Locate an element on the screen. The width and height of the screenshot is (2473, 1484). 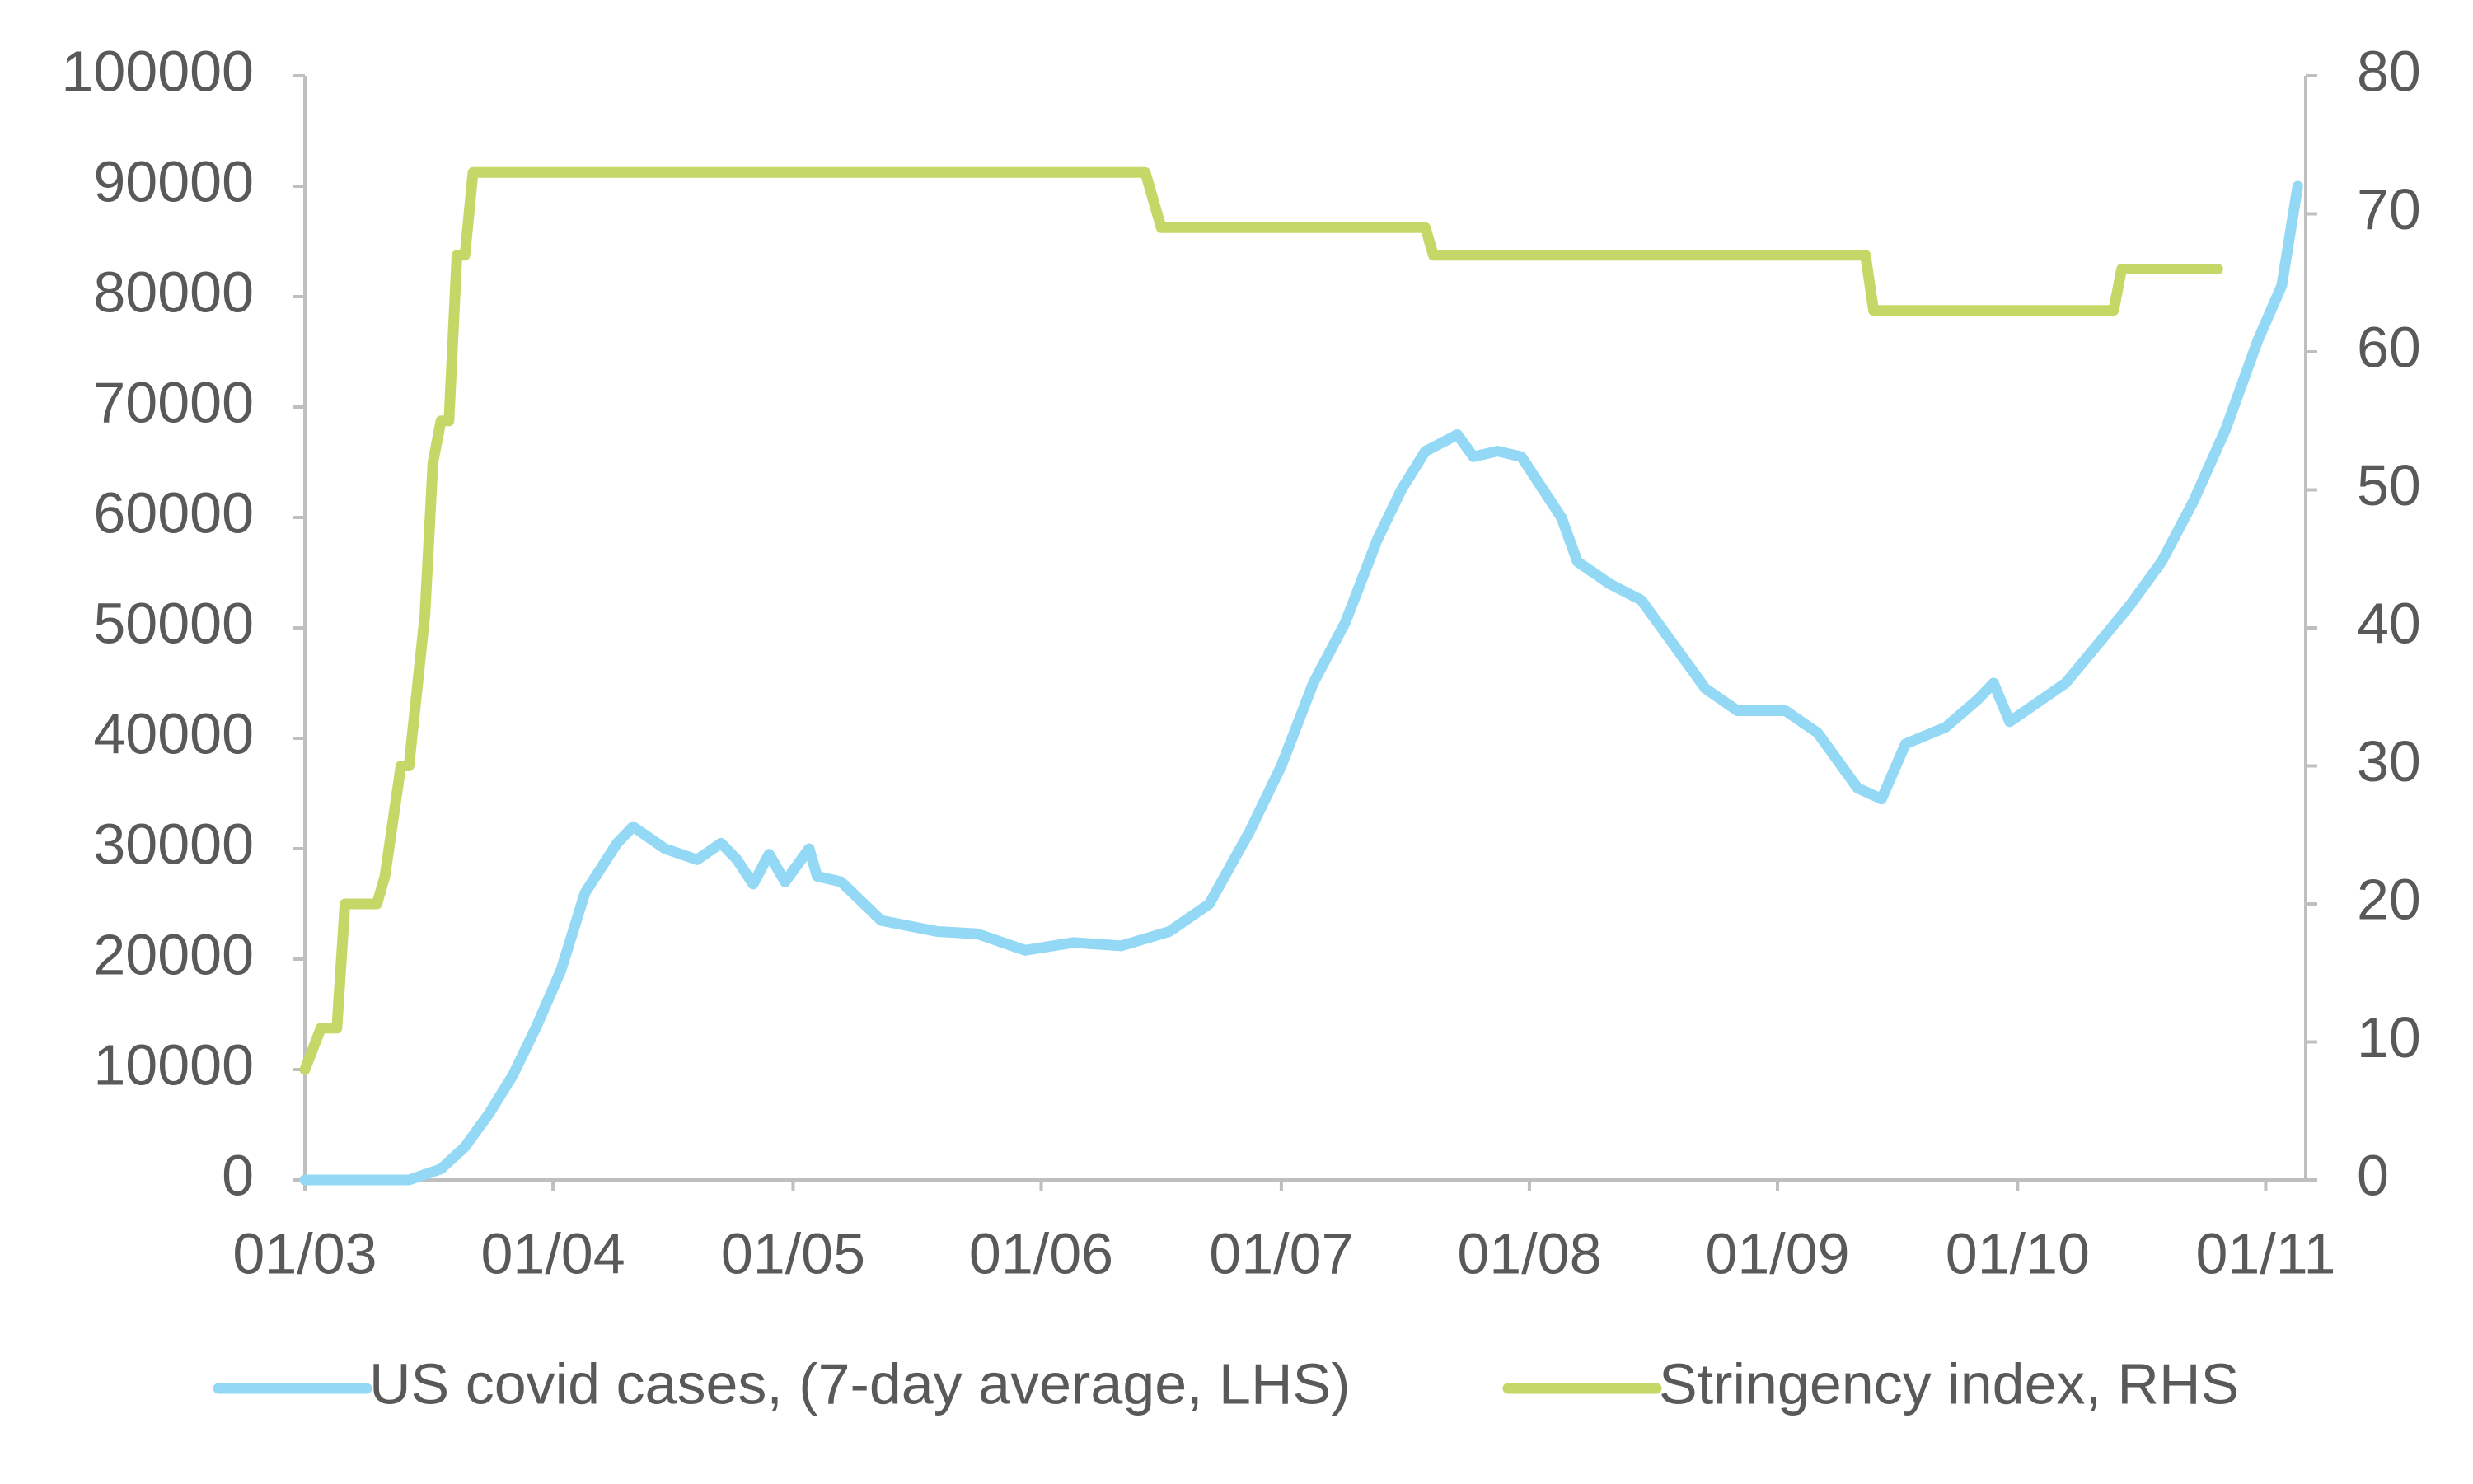
y2-tick-label: 20 is located at coordinates (2389, 899).